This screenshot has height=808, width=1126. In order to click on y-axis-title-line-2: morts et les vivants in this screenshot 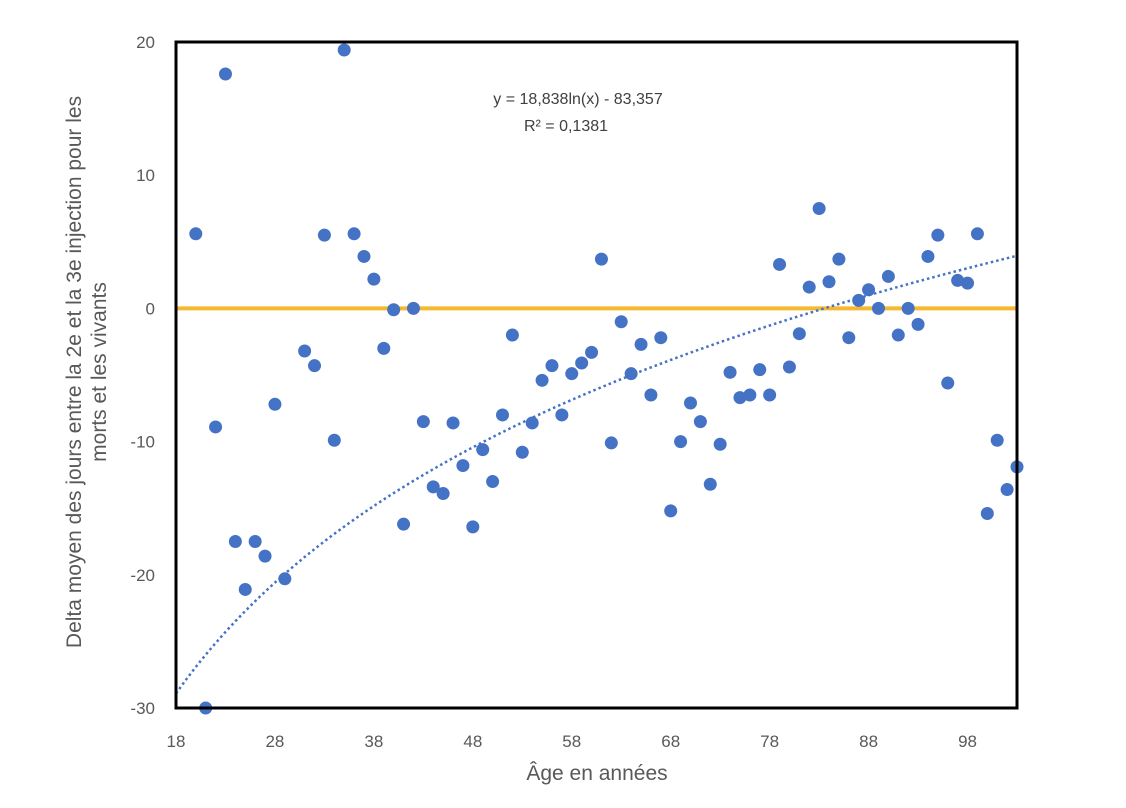, I will do `click(99, 372)`.